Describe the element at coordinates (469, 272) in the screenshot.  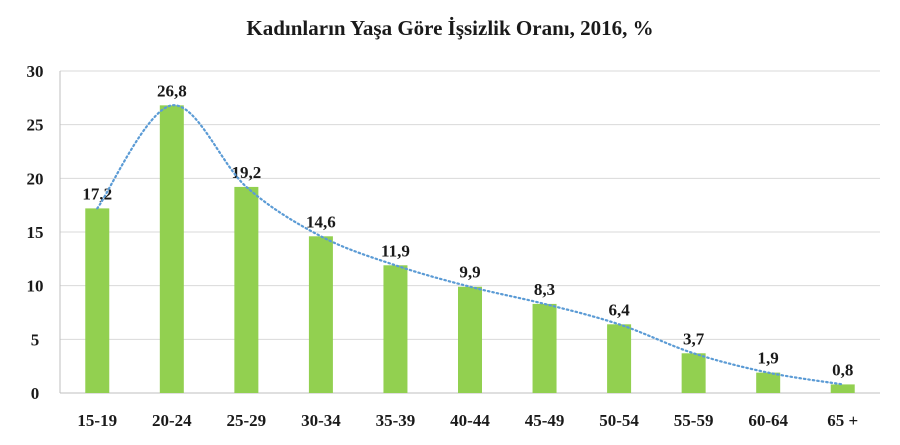
I see `data-label: 9,9` at that location.